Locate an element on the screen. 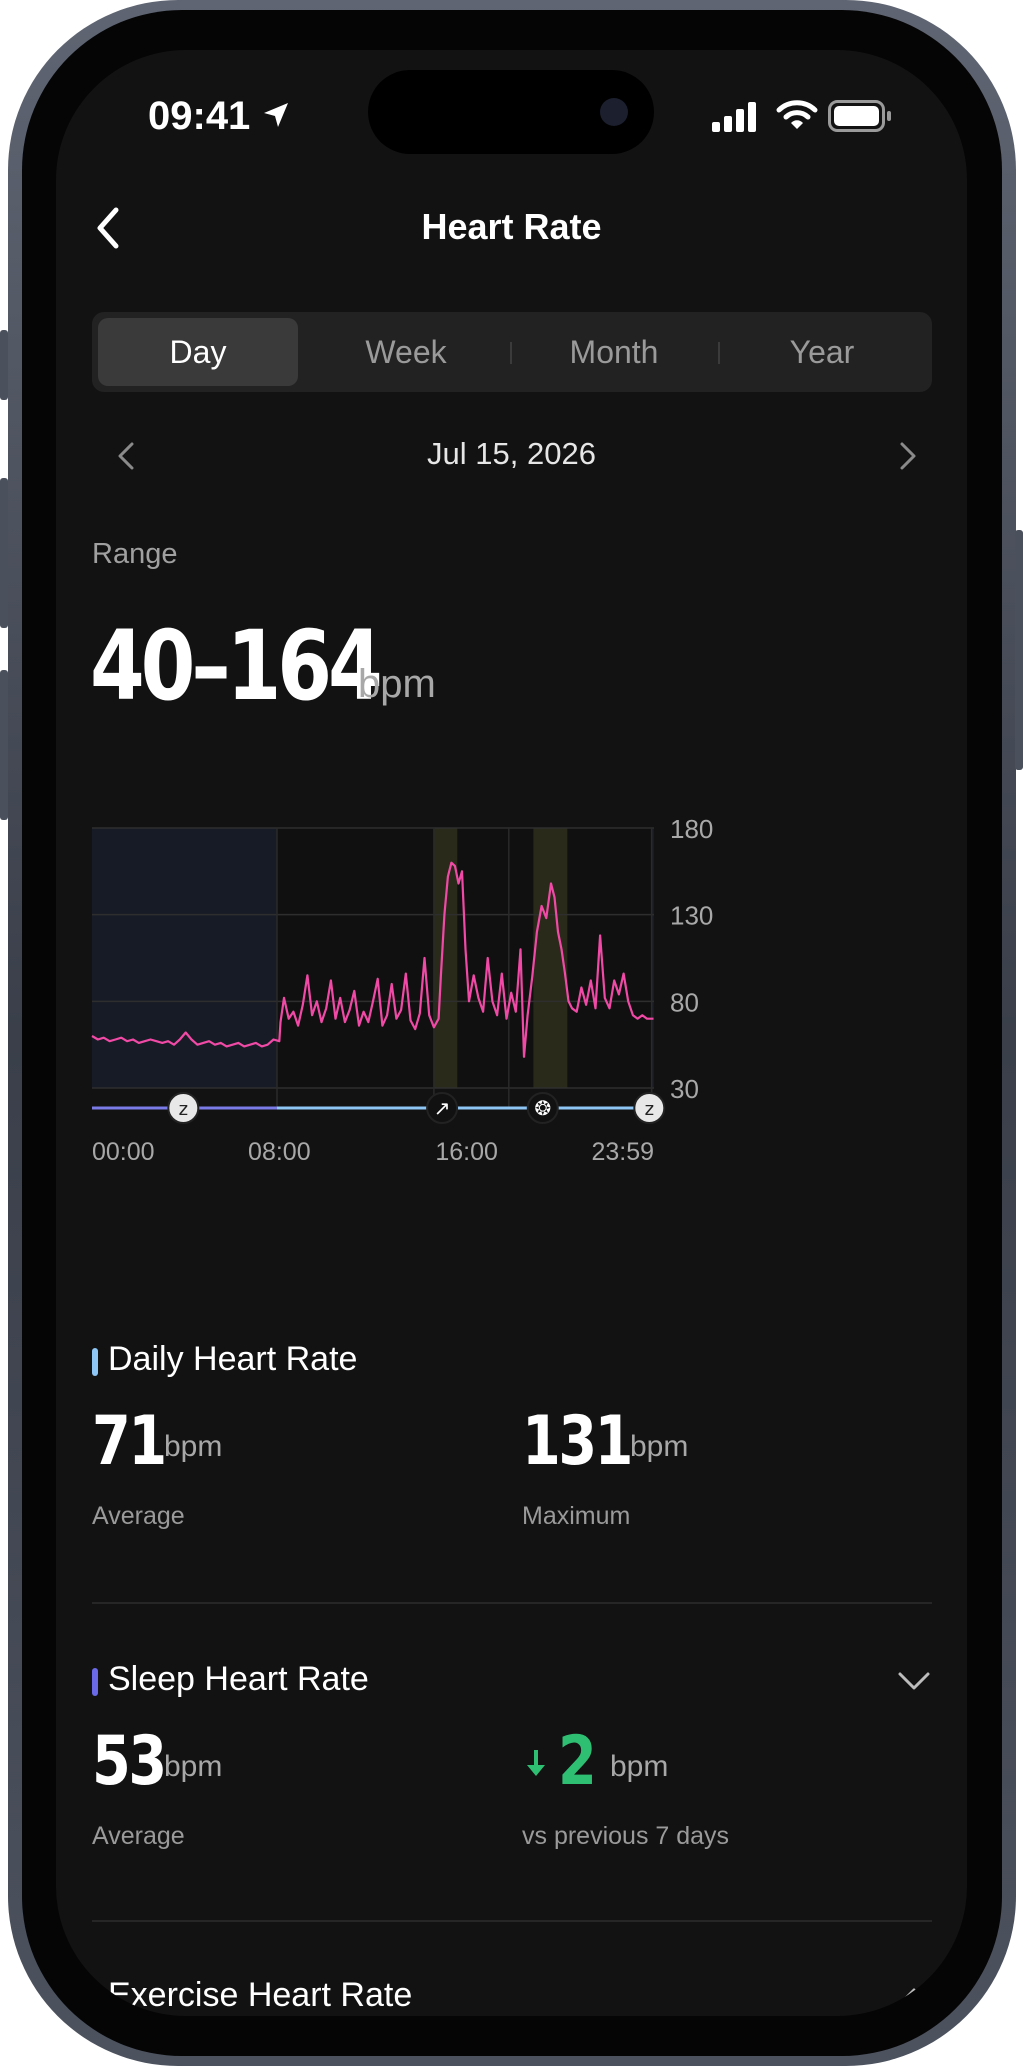  sleep-heart-rate-title: Sleep Heart Rate is located at coordinates (238, 1679).